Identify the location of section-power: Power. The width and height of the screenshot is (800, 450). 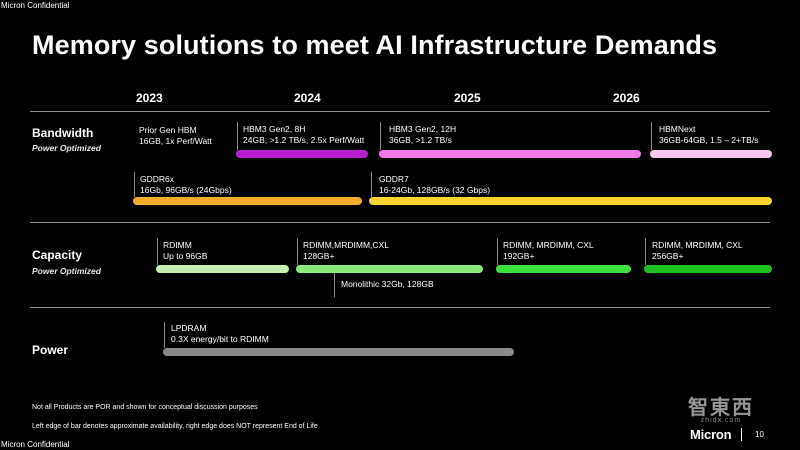
(50, 350).